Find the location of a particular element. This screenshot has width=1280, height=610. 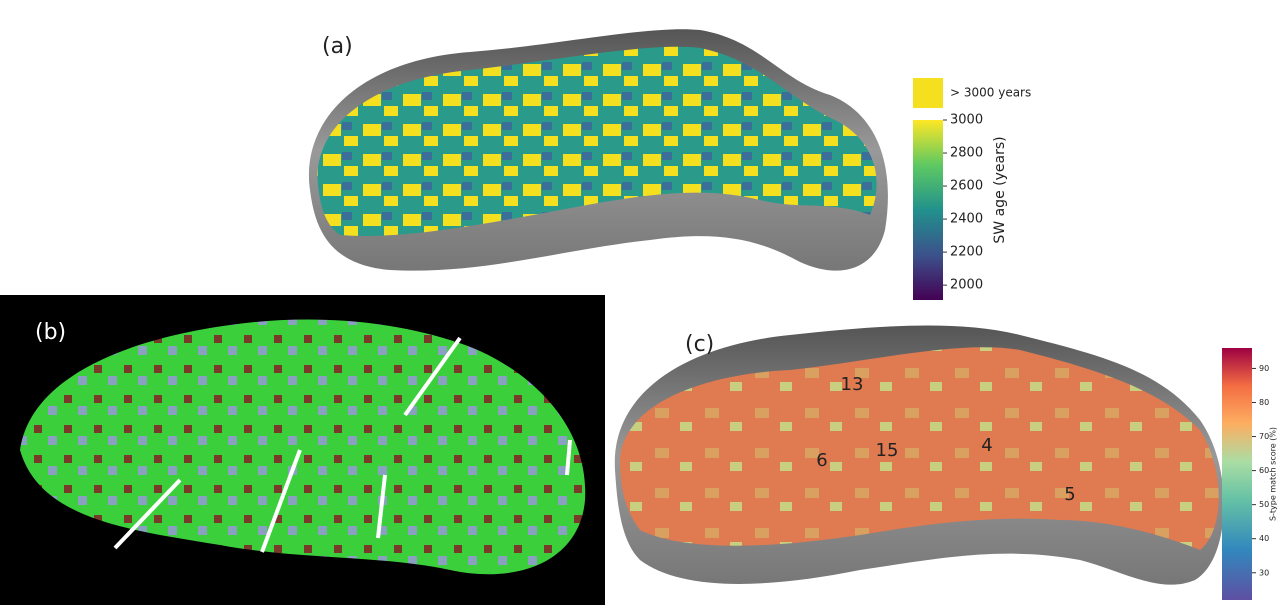

region-label: 4 is located at coordinates (986, 445).